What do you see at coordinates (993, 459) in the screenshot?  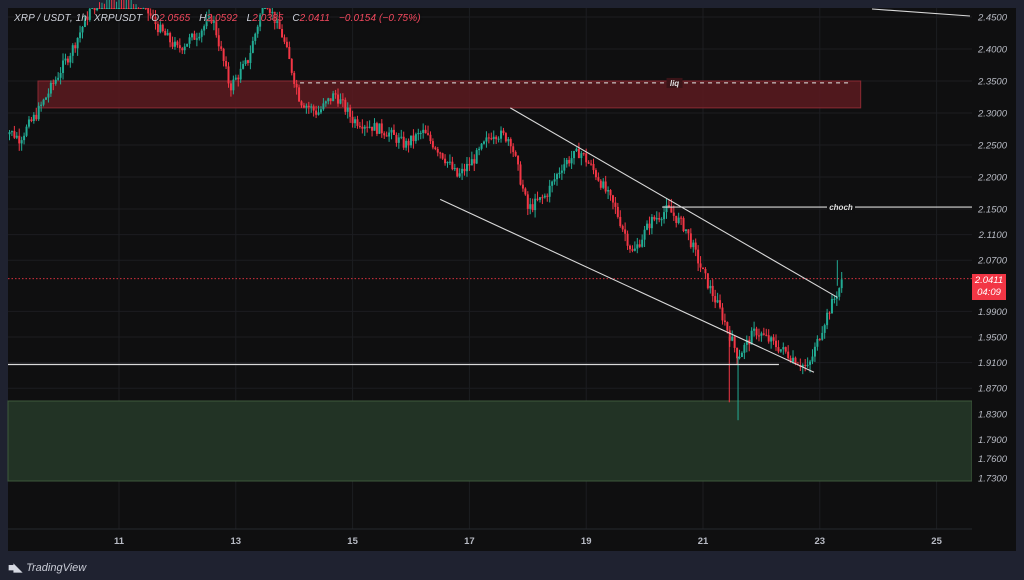 I see `price-tick-label: 1.7600` at bounding box center [993, 459].